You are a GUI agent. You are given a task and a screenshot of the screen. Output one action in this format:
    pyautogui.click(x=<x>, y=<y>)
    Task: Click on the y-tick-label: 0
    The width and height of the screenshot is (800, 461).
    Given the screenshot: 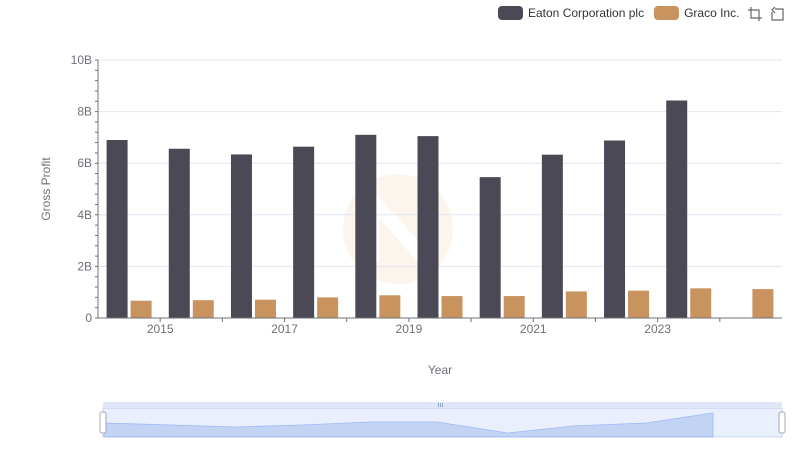 What is the action you would take?
    pyautogui.click(x=88, y=318)
    